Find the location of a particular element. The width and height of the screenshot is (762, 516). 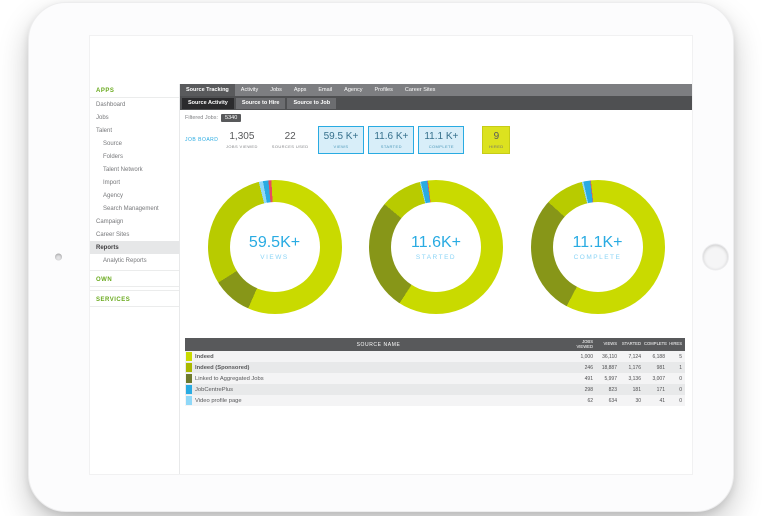

sidebar-item-analytic-reports: Analytic Reports is located at coordinates (125, 260).